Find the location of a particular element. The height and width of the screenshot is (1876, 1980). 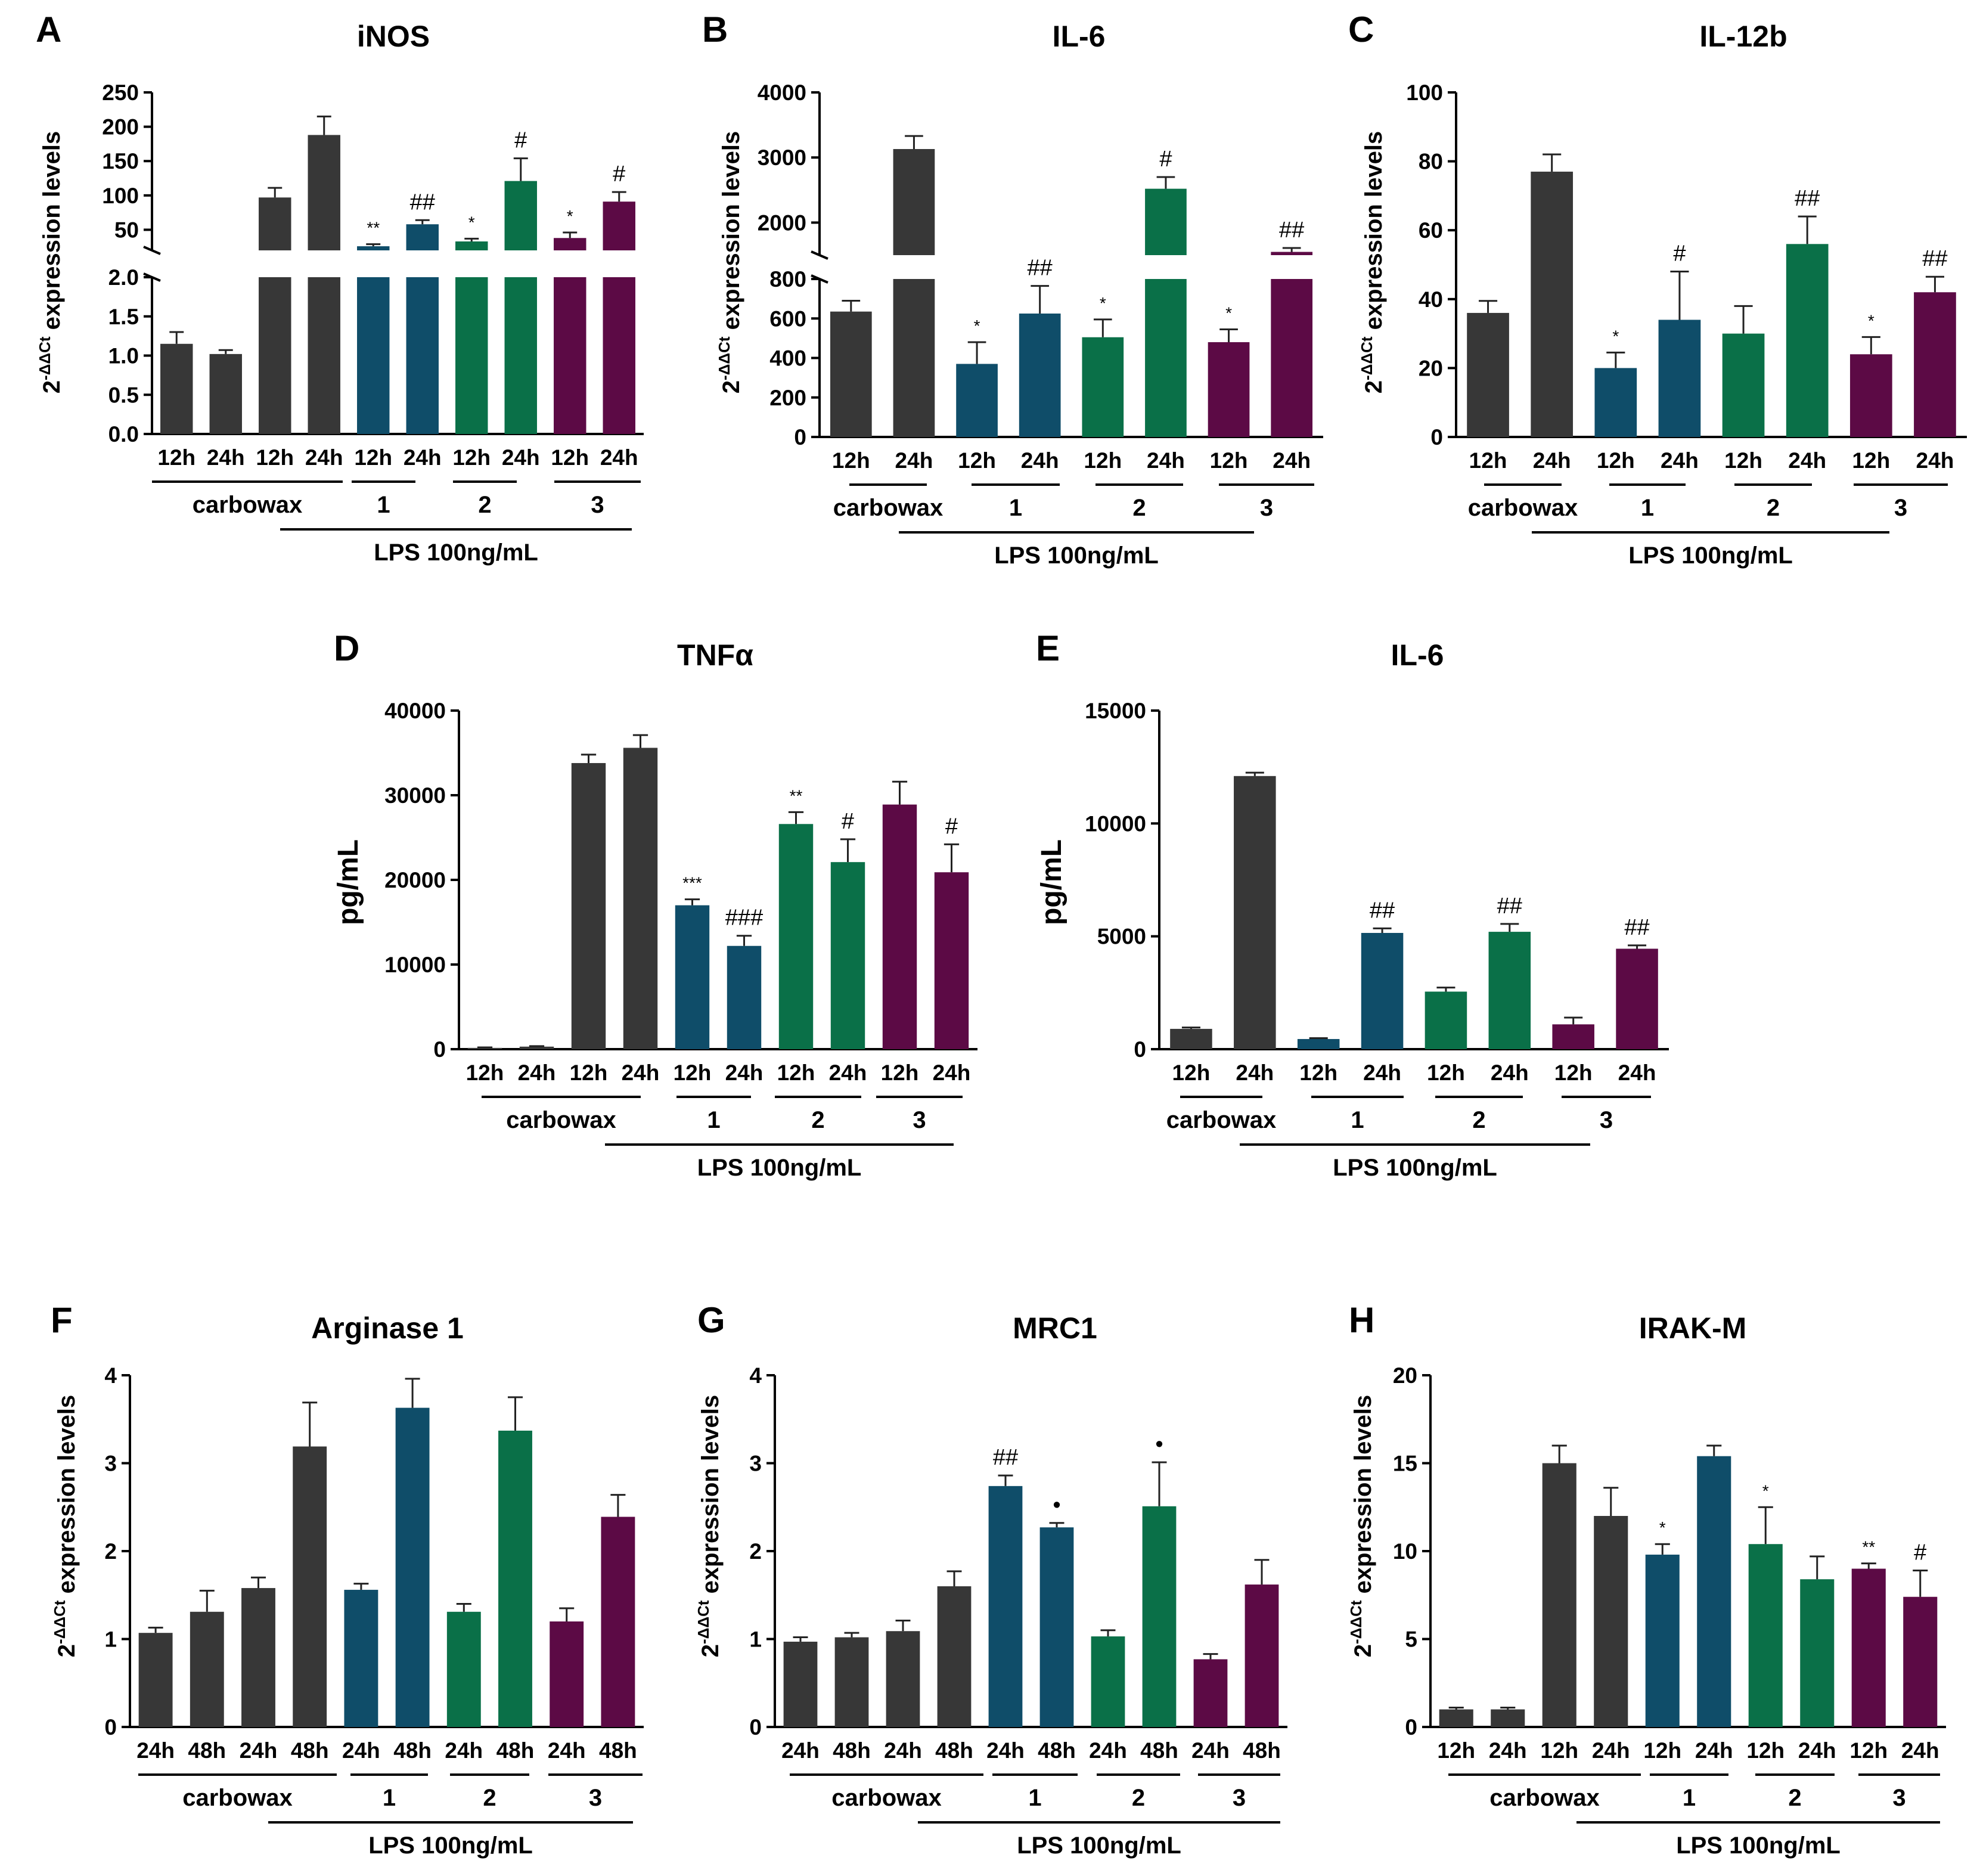

y-tick-label: 20 is located at coordinates (1431, 368).